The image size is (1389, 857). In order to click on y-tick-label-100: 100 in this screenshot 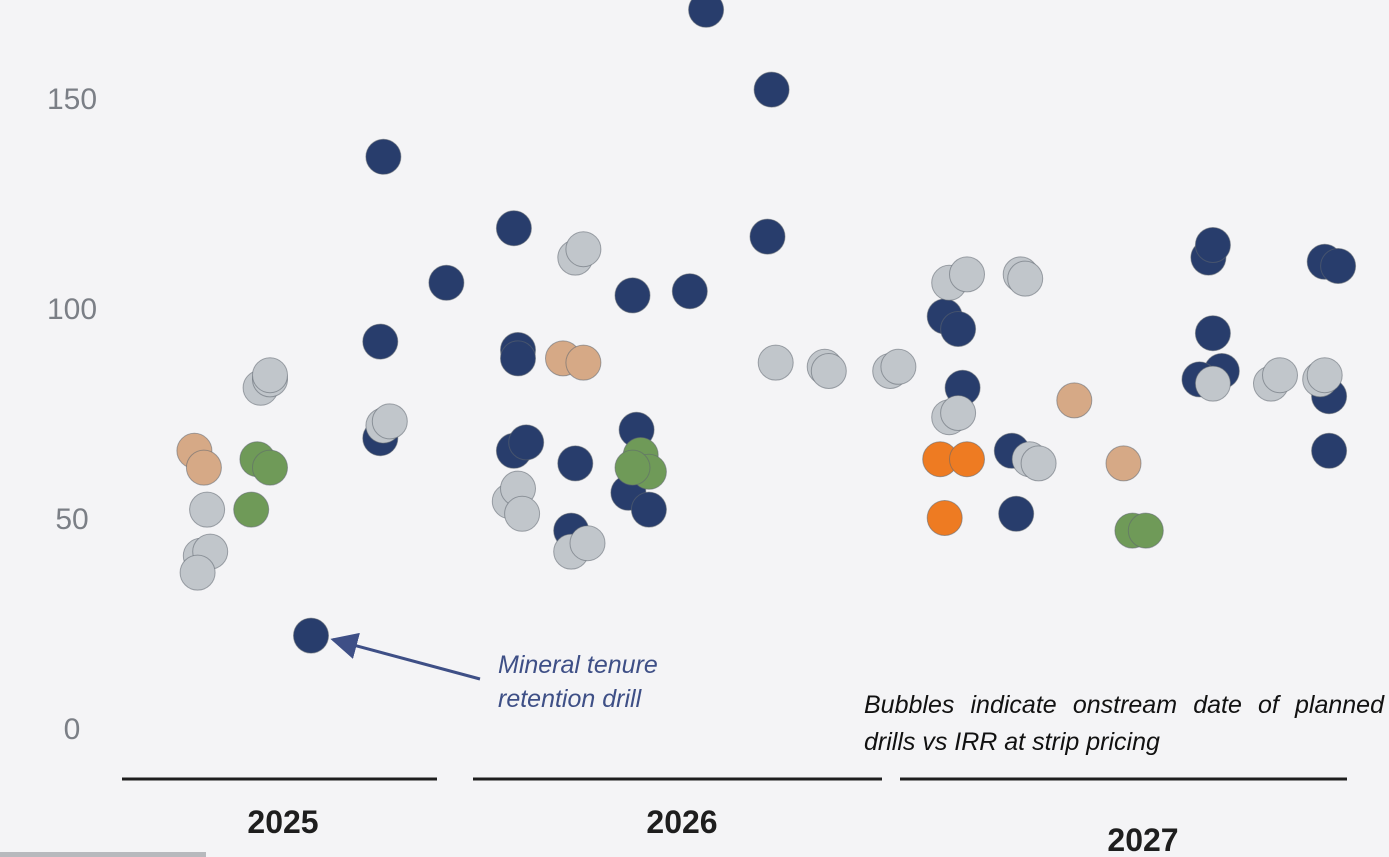, I will do `click(72, 309)`.